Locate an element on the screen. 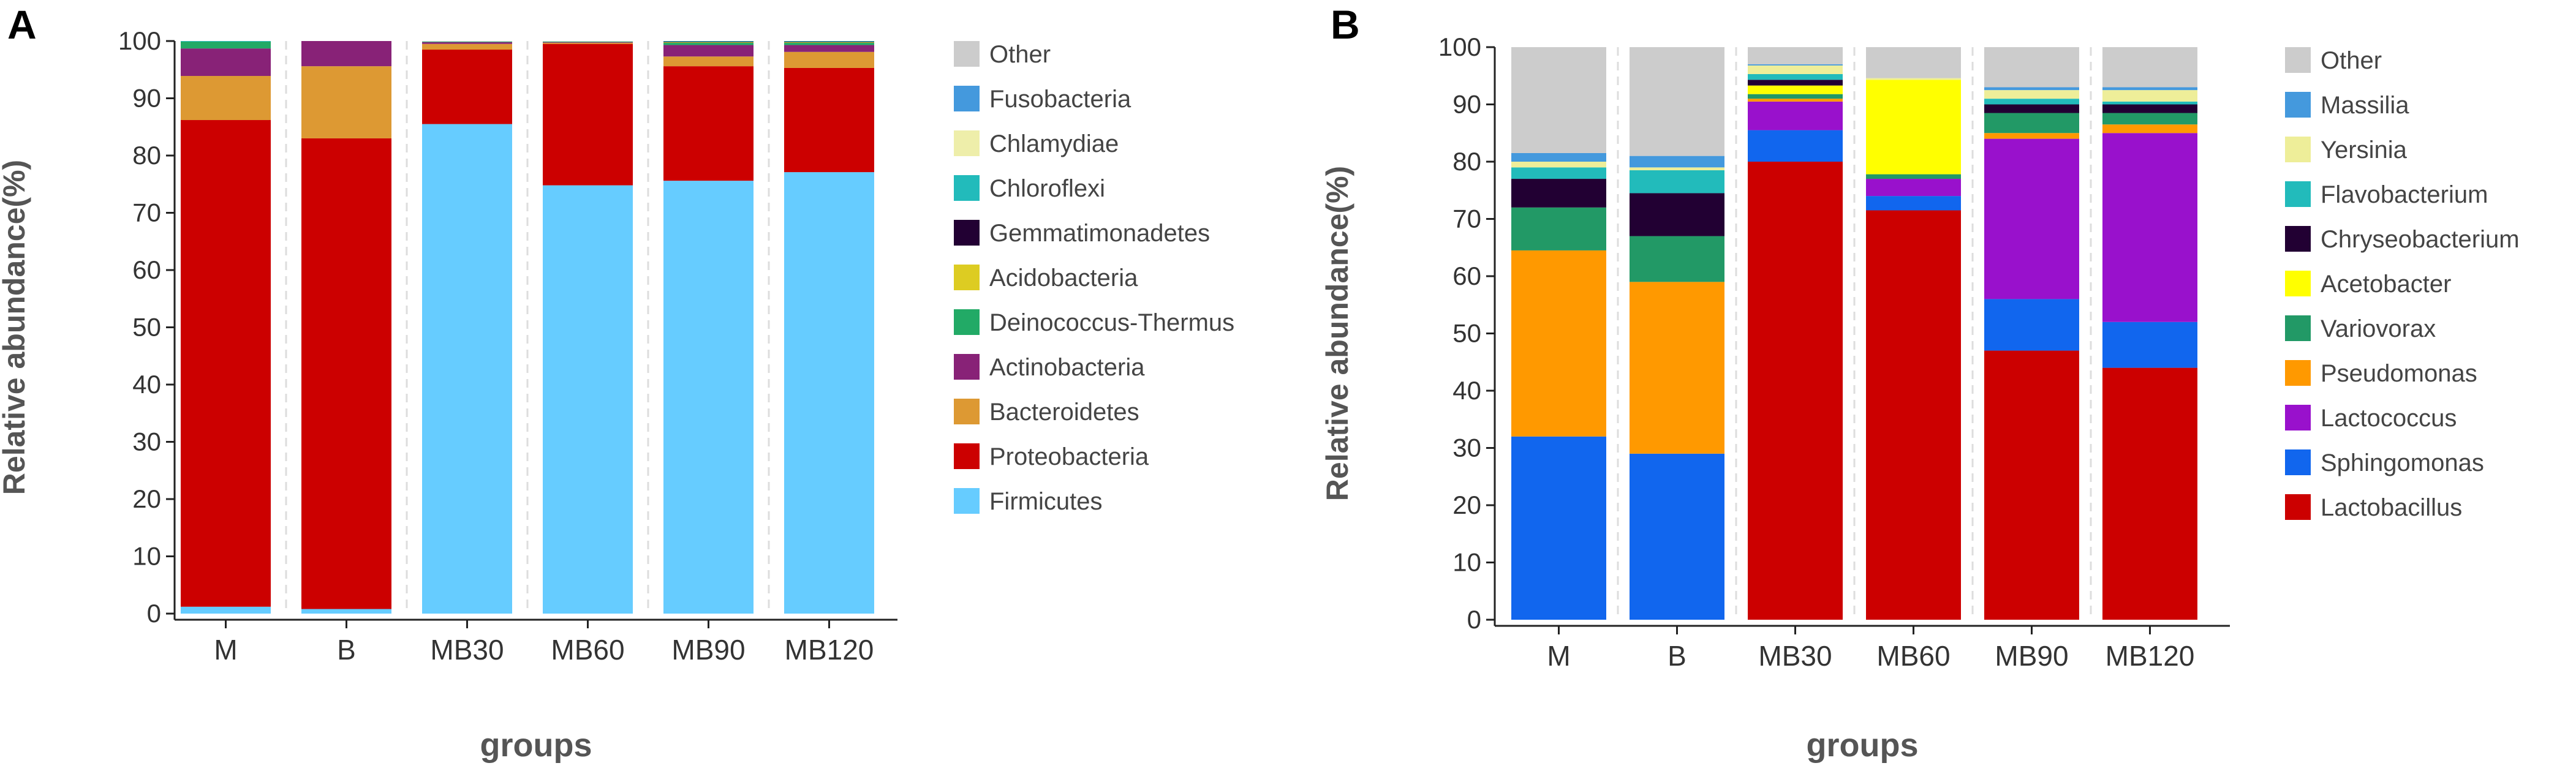  legend-label-chryseobacterium: Chryseobacterium is located at coordinates (2420, 240).